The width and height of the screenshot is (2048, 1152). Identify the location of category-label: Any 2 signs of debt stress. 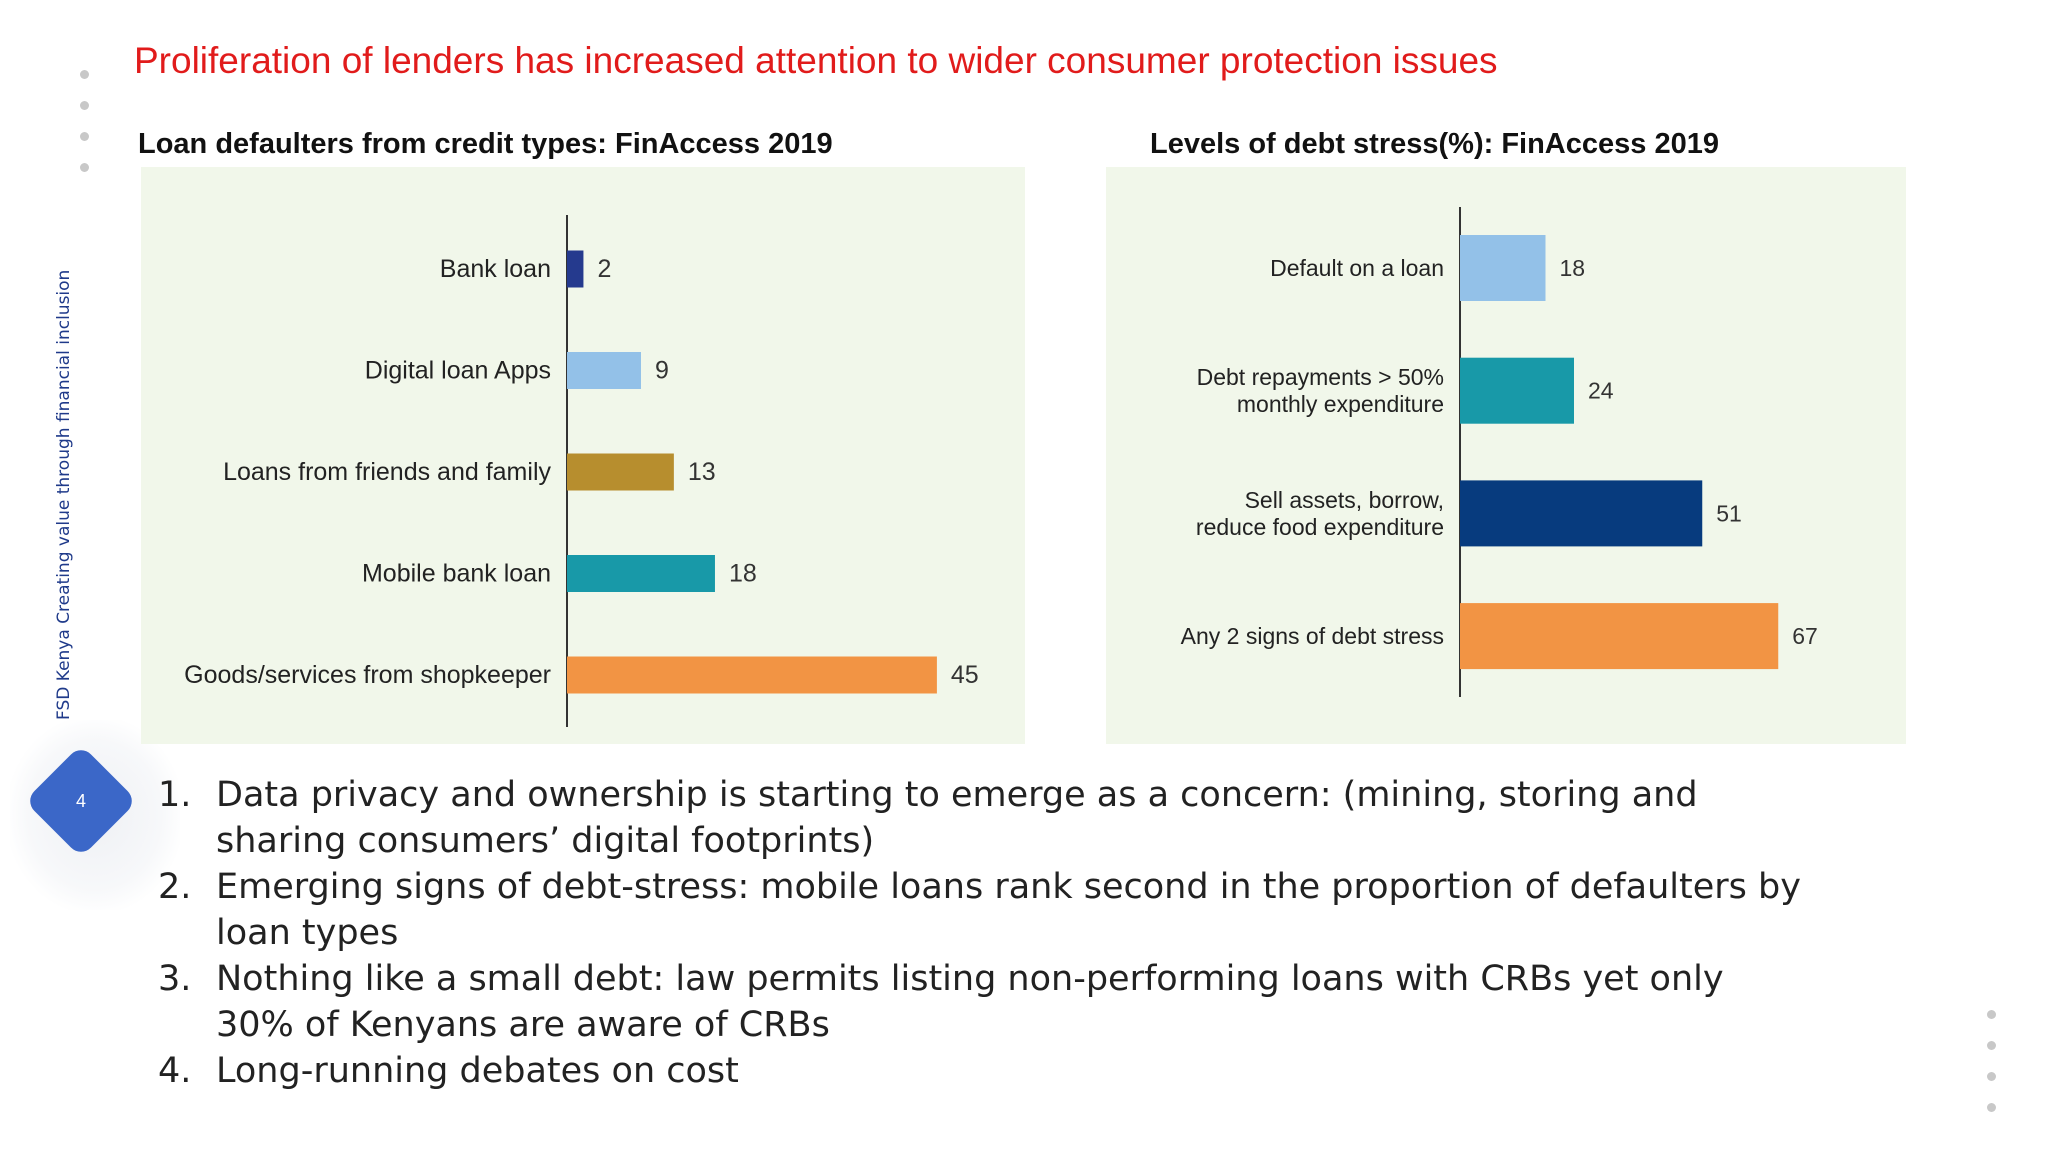
(1312, 636).